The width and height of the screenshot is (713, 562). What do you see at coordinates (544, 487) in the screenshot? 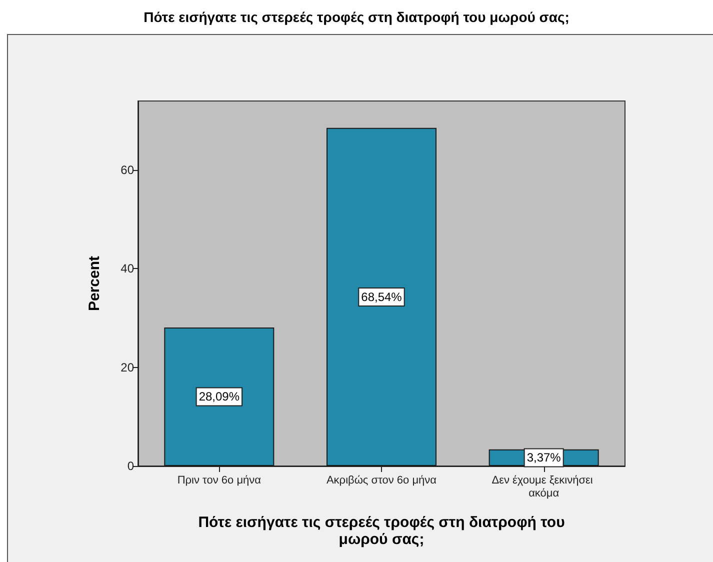
I see `x-tick-label: Δεν έχουμε ξεκινήσει ακόμα` at bounding box center [544, 487].